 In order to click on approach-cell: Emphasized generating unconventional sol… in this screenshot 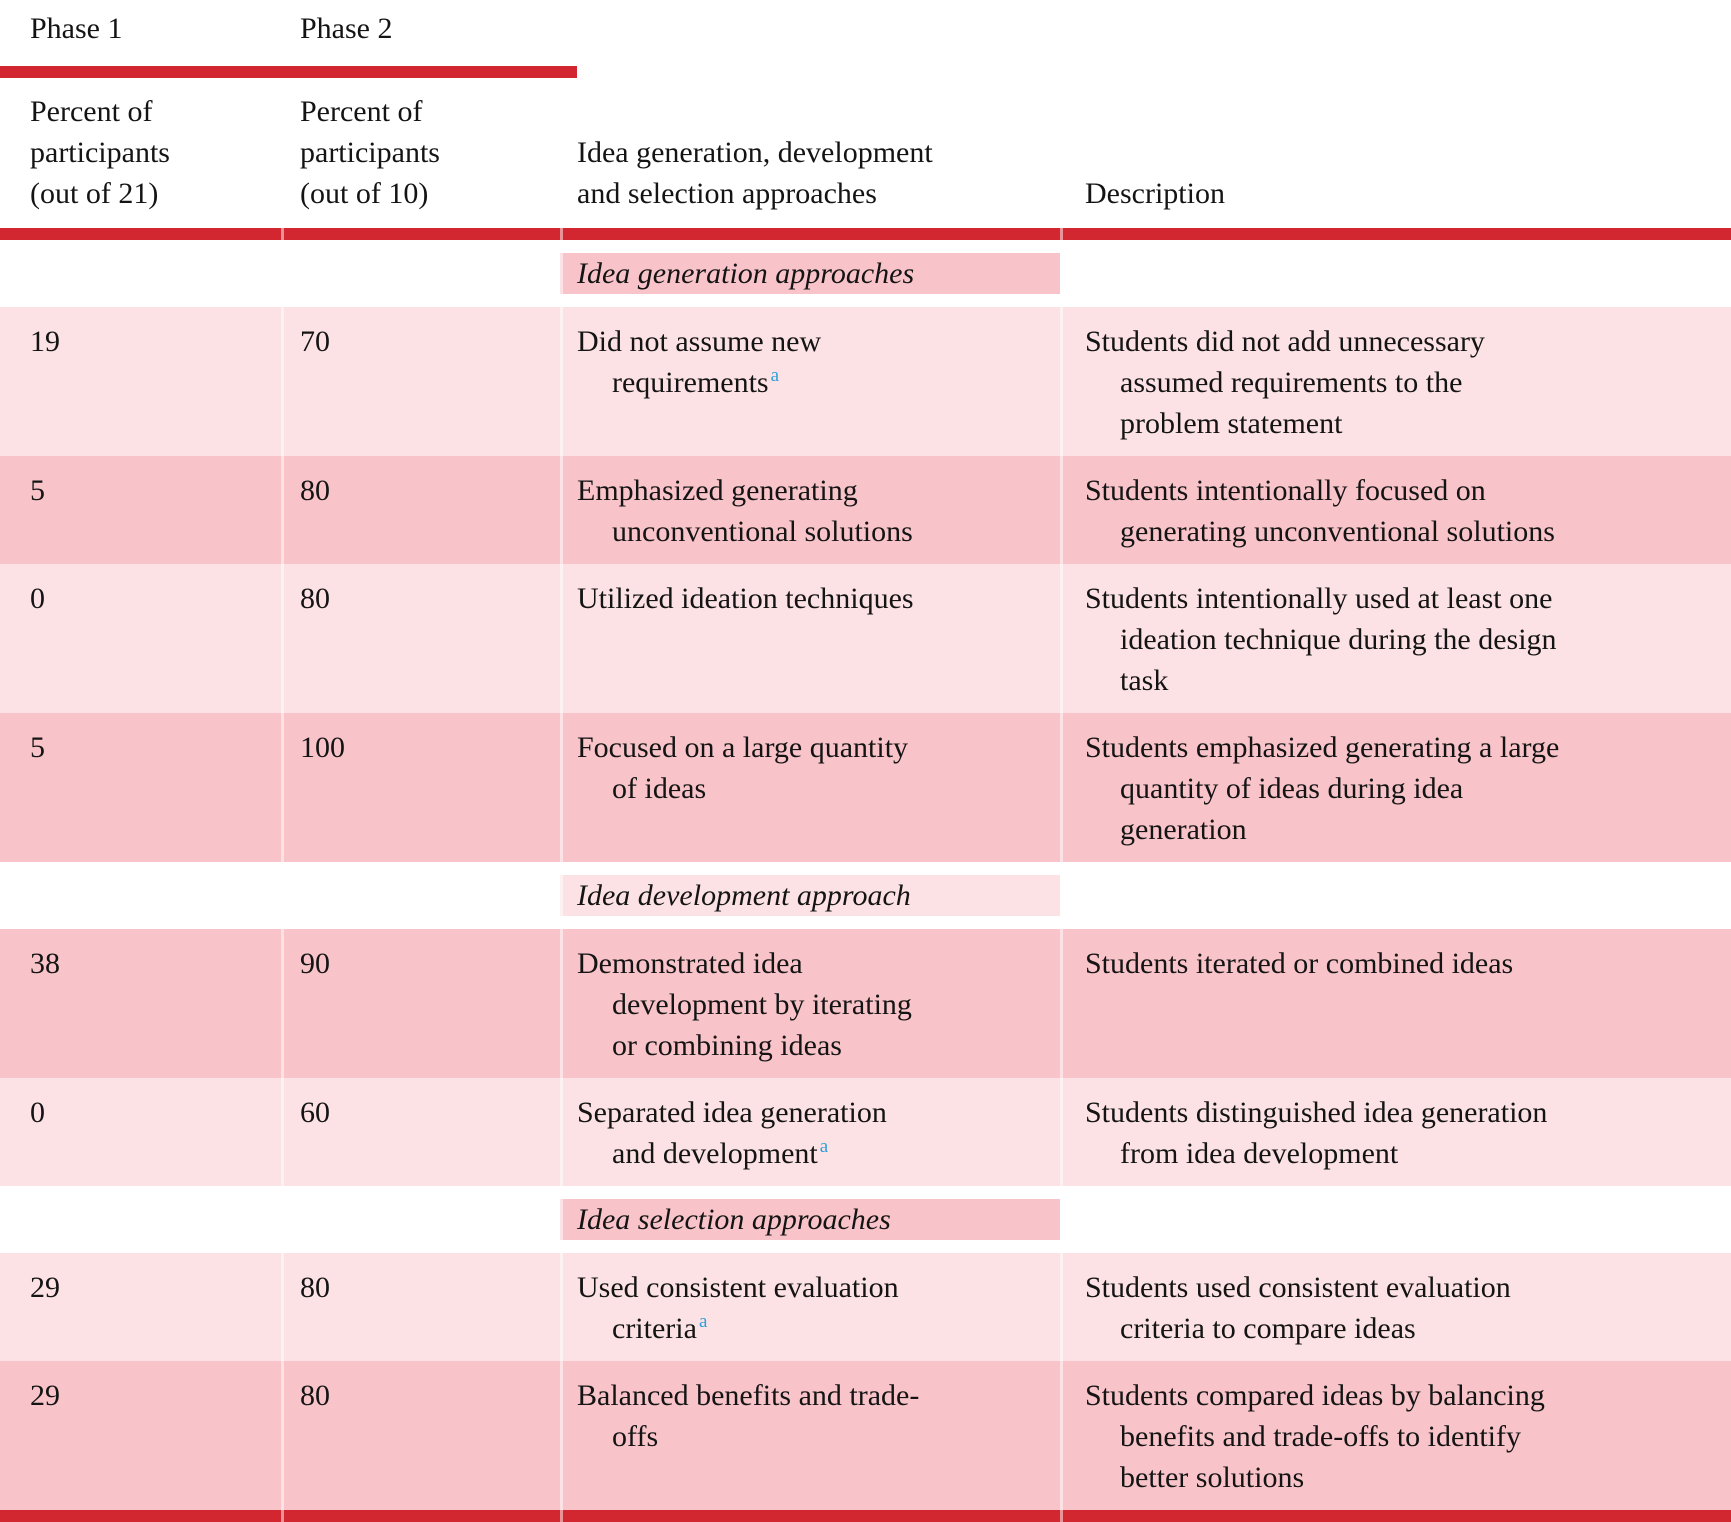, I will do `click(810, 510)`.